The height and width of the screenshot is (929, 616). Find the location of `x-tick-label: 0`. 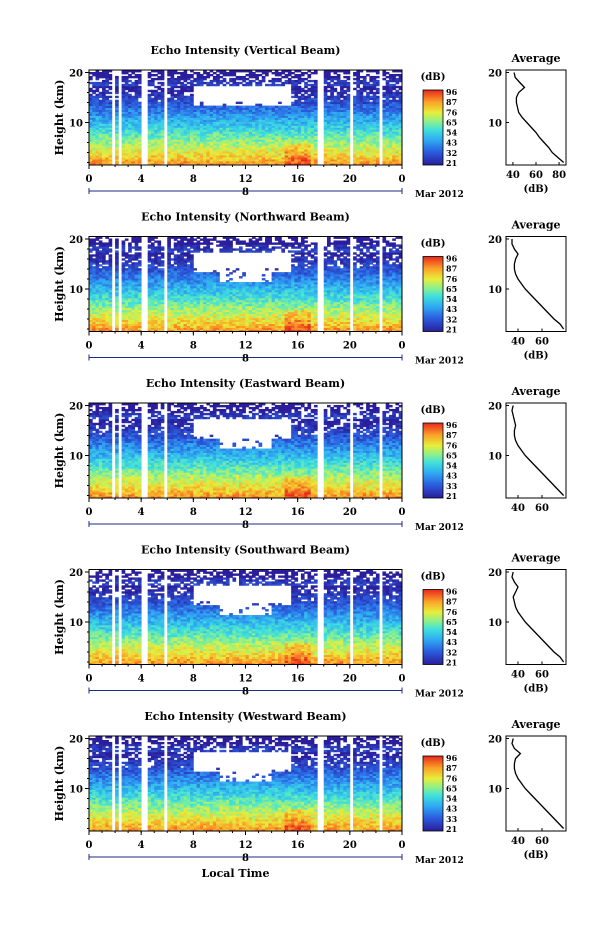

x-tick-label: 0 is located at coordinates (89, 179).